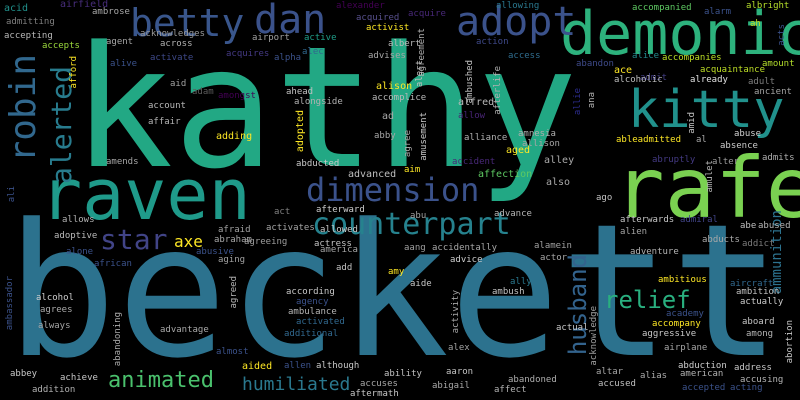 The height and width of the screenshot is (400, 800). What do you see at coordinates (298, 366) in the screenshot?
I see `word-allen: allen` at bounding box center [298, 366].